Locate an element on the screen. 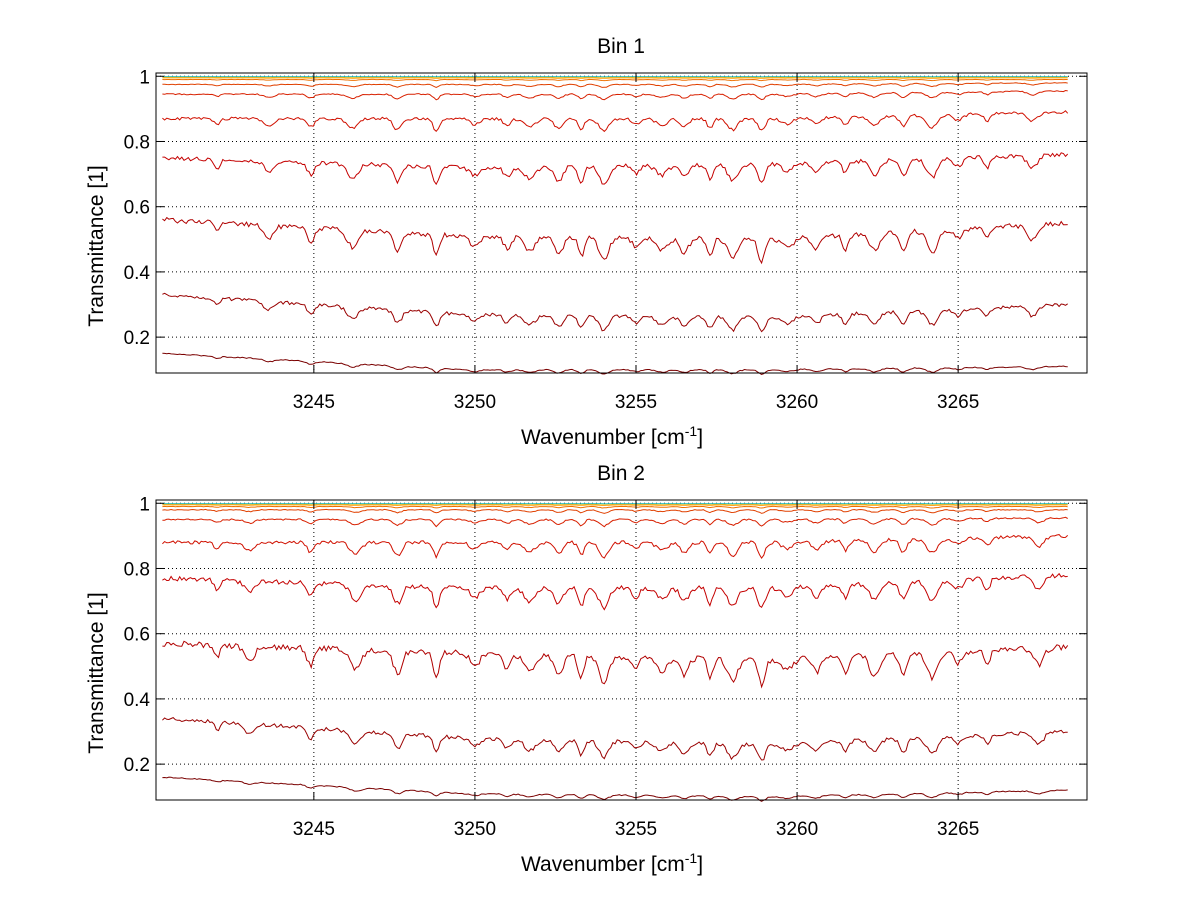 The image size is (1200, 901). chart-title: Bin 1 is located at coordinates (621, 46).